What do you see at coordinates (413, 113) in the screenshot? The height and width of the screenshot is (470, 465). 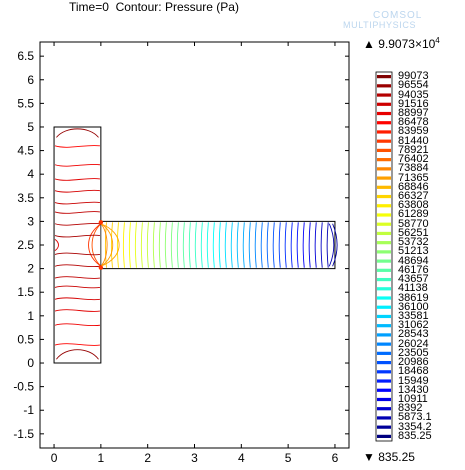 I see `colorbar-level-label: 88997` at bounding box center [413, 113].